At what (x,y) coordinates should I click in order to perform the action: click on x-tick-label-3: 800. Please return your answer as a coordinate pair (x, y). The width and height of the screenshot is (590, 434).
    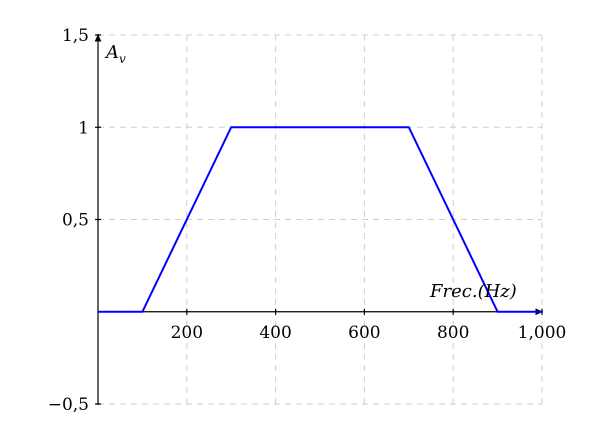
    Looking at the image, I should click on (453, 333).